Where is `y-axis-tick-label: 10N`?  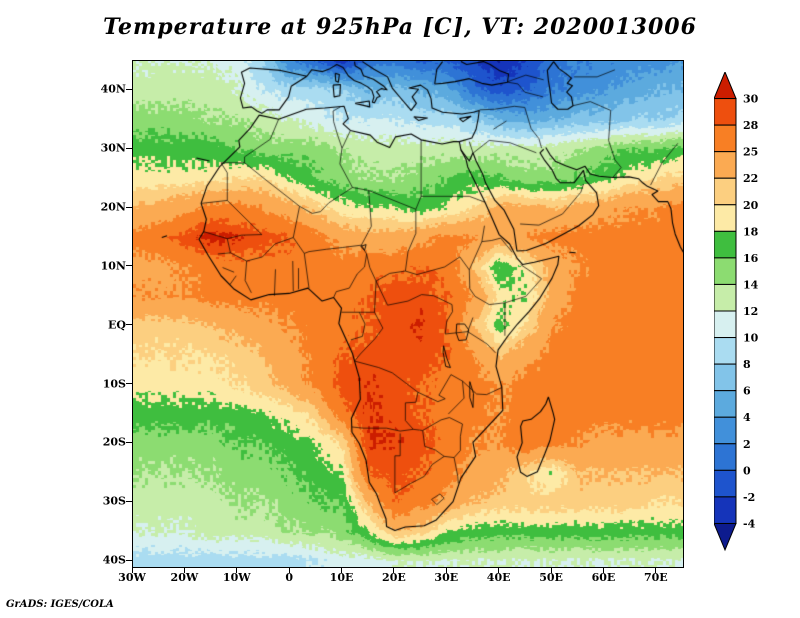 y-axis-tick-label: 10N is located at coordinates (113, 266).